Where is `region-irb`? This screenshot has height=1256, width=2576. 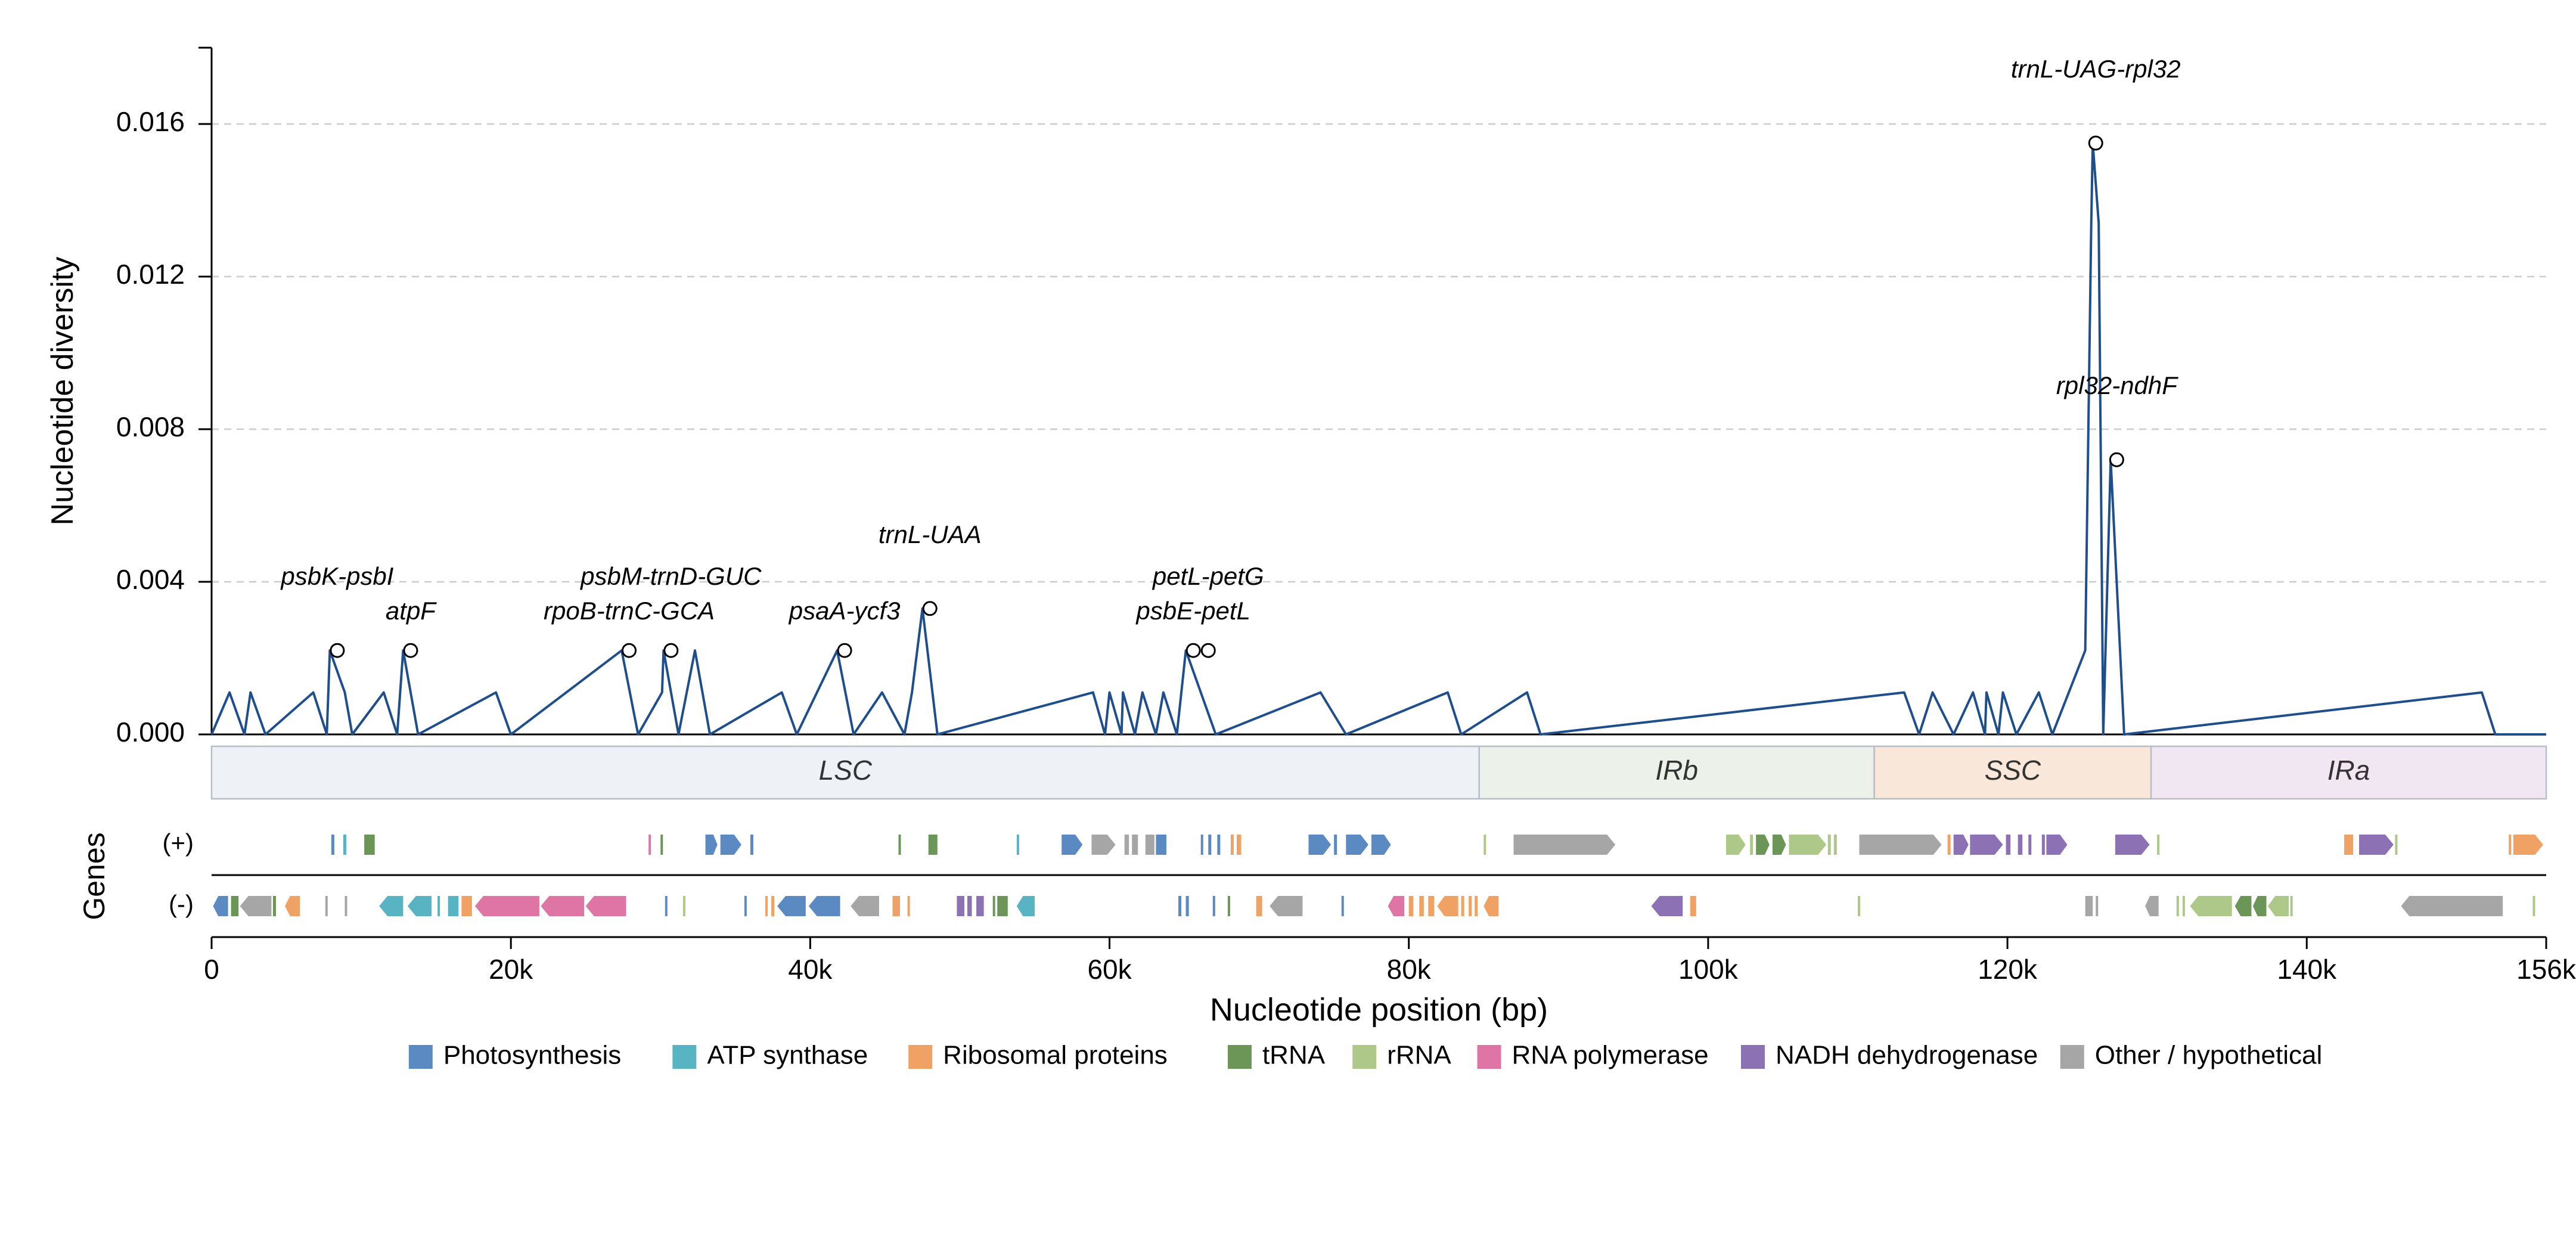
region-irb is located at coordinates (1677, 772).